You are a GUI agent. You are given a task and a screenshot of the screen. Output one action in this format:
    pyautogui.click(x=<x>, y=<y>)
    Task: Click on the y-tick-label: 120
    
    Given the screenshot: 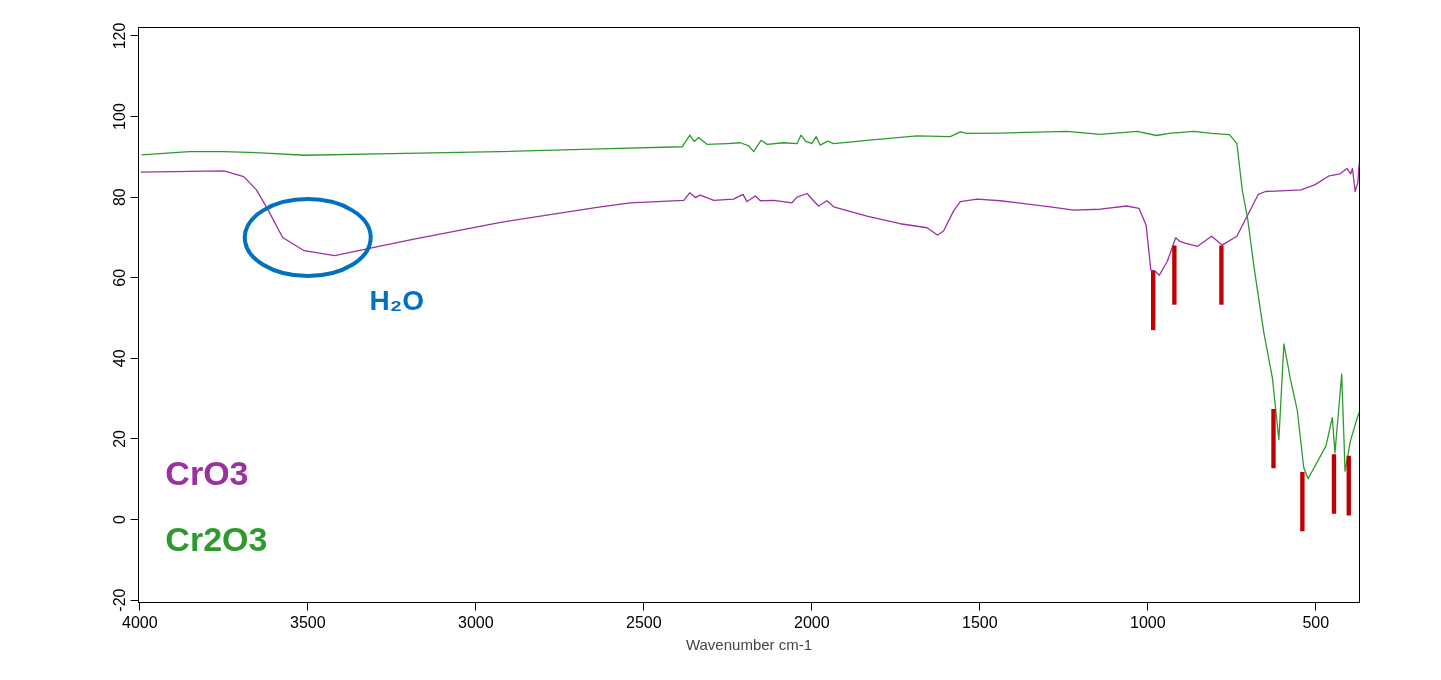 What is the action you would take?
    pyautogui.click(x=120, y=36)
    